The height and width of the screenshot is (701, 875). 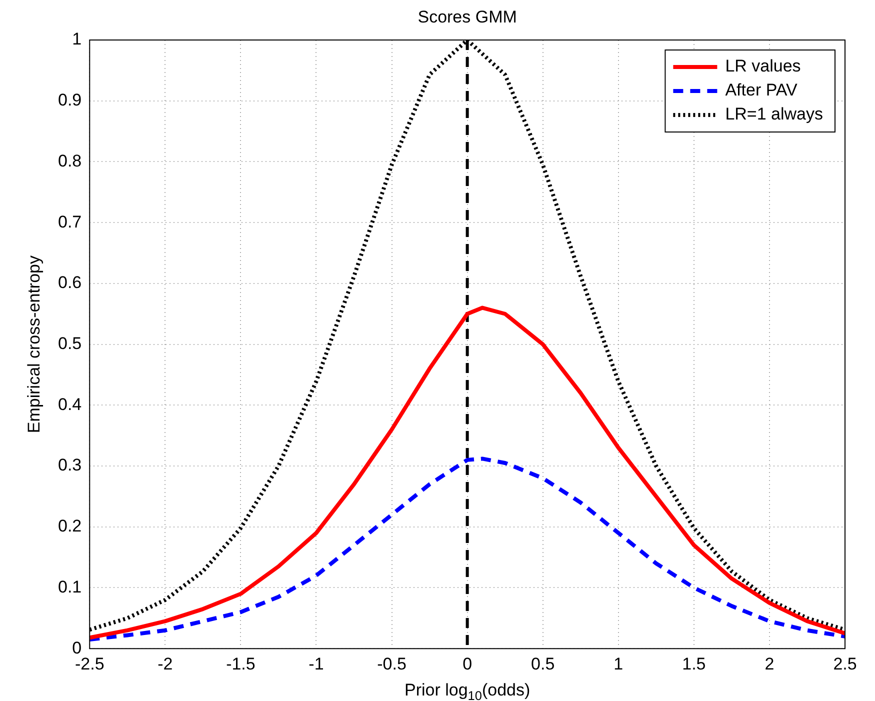 What do you see at coordinates (761, 90) in the screenshot?
I see `legend-label: After PAV` at bounding box center [761, 90].